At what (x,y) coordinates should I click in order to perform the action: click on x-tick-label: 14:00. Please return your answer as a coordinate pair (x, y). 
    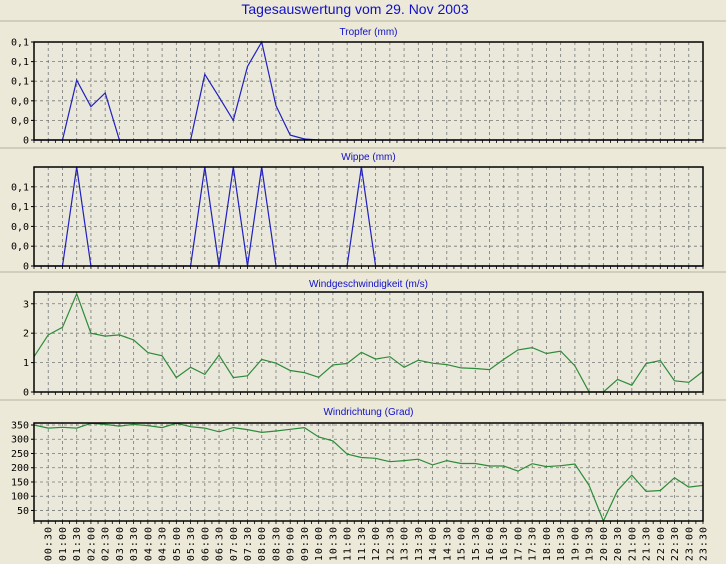
    Looking at the image, I should click on (433, 543).